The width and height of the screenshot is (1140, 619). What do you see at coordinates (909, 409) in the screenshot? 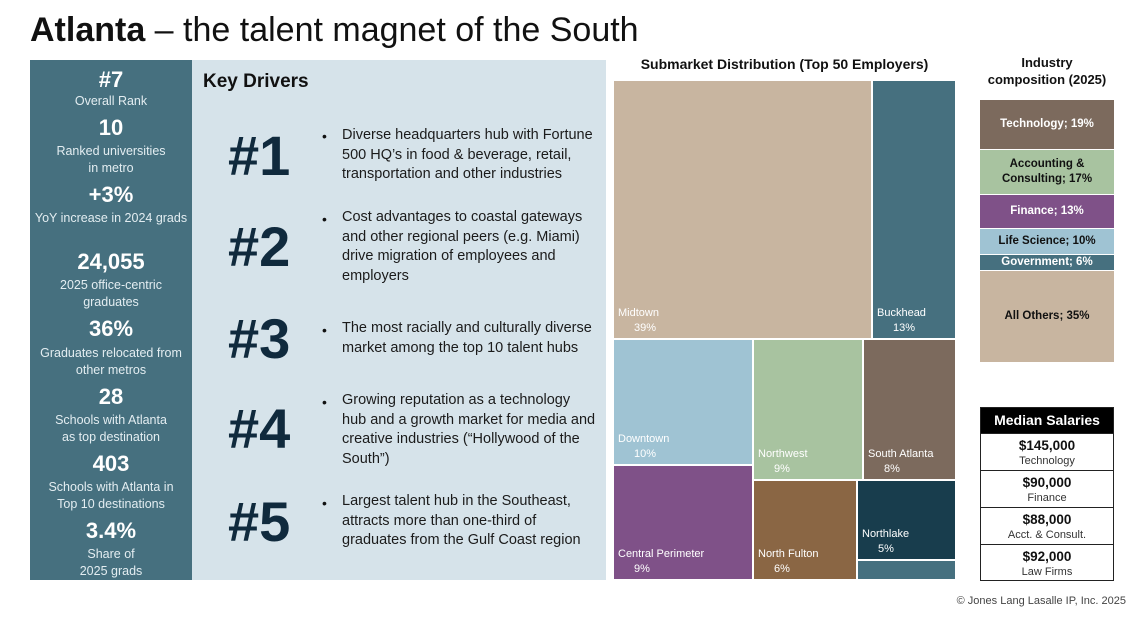
I see `treemap-tile-south-atlanta: South Atlanta 8%` at bounding box center [909, 409].